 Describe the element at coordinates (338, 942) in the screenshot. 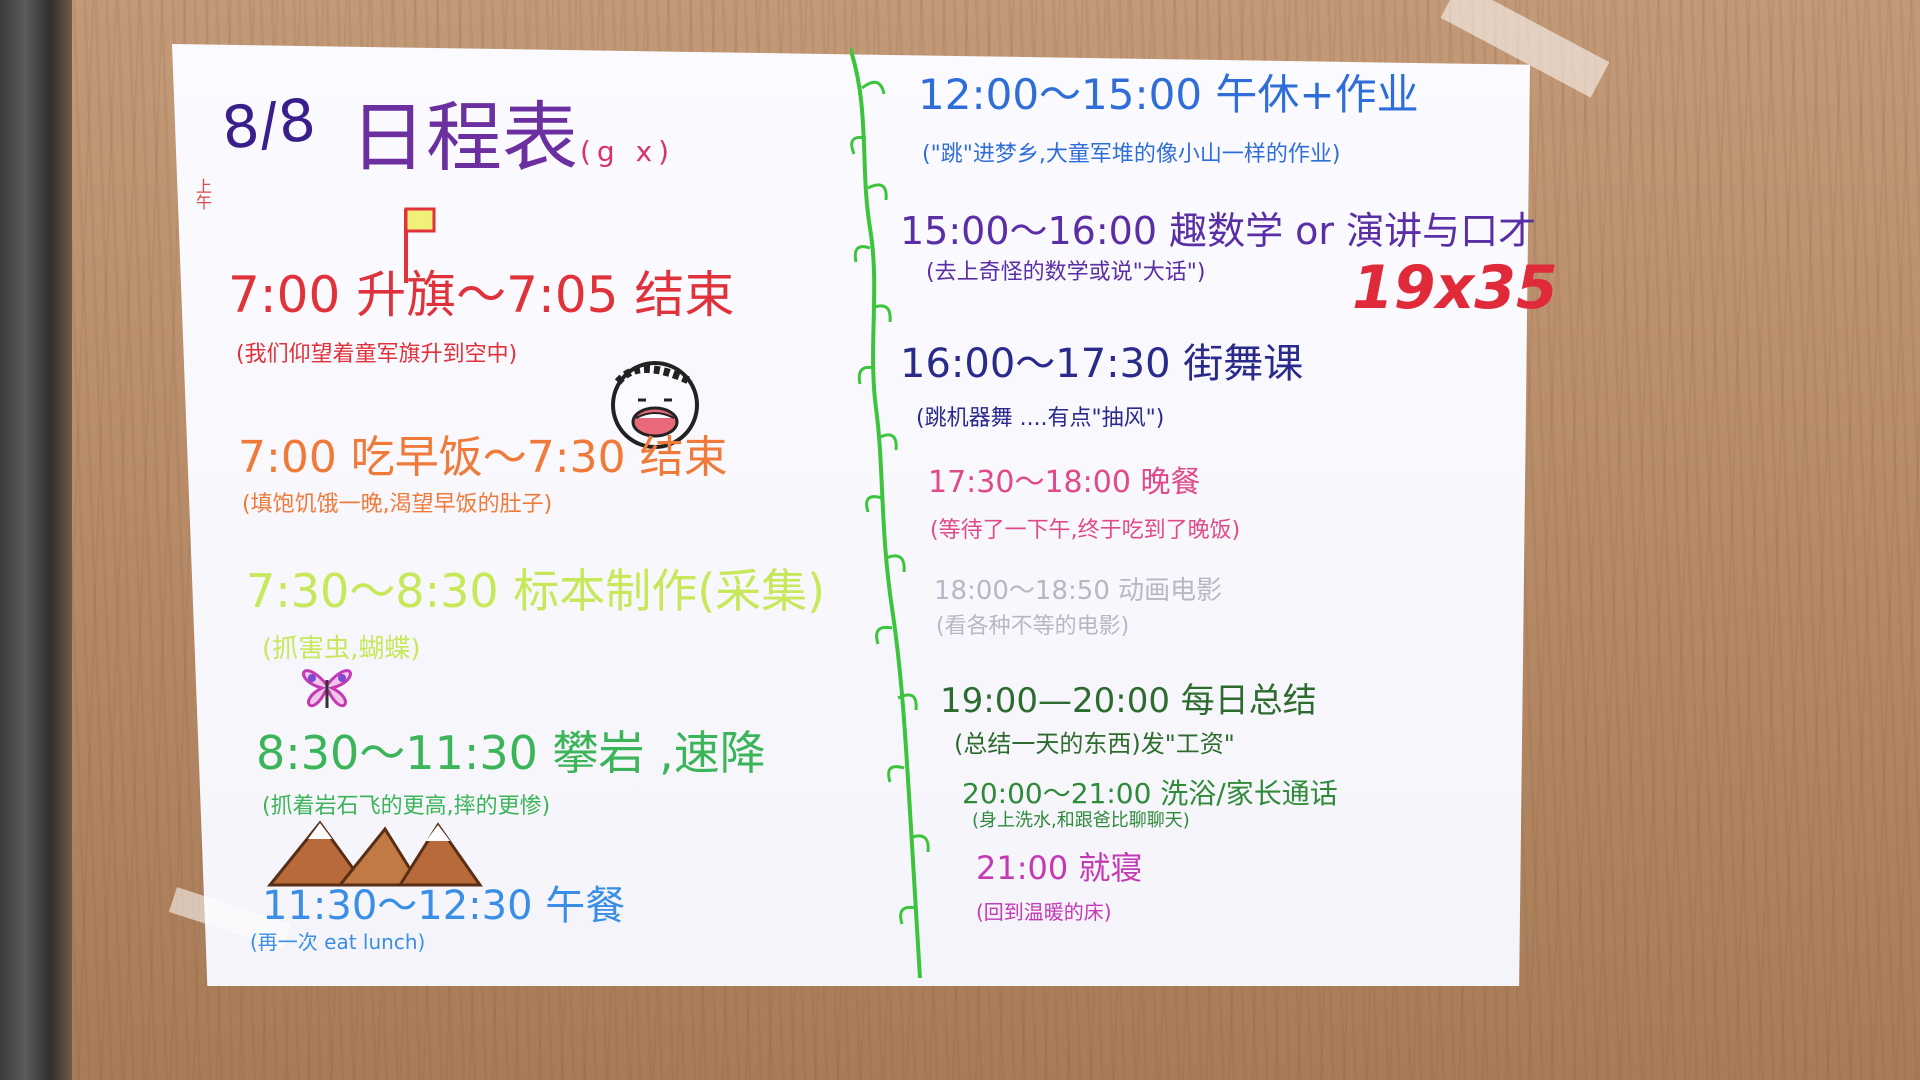

I see `event-lunch-note: (再一次 eat lunch)` at that location.